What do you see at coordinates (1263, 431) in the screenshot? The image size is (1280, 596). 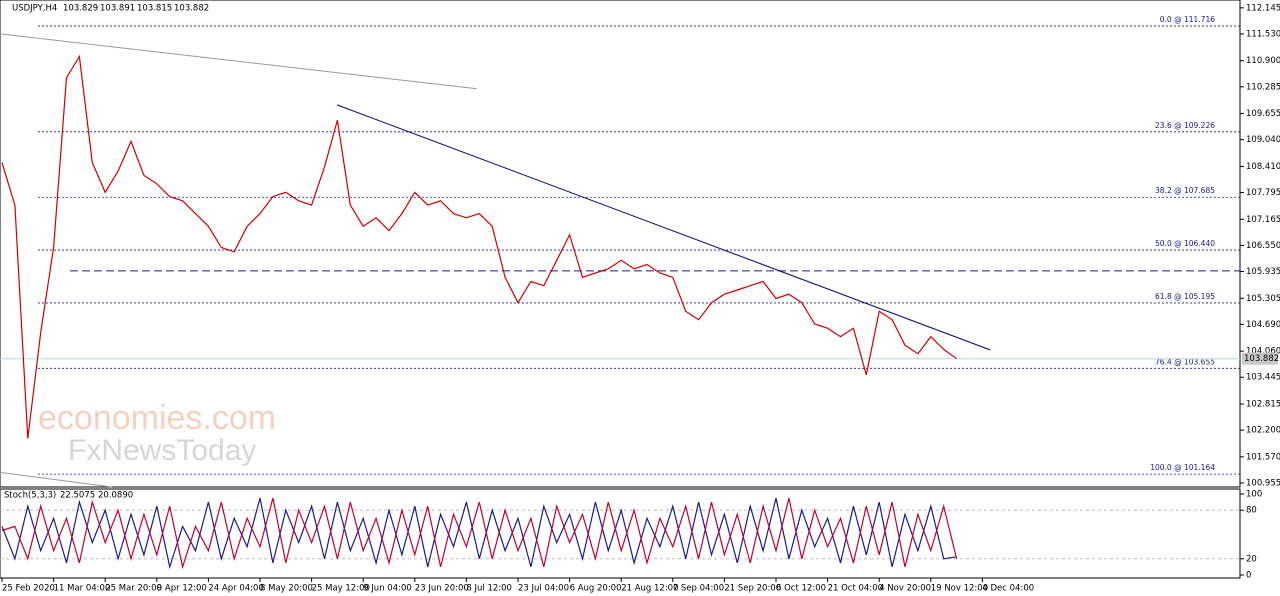 I see `y-tick-label: 102.200` at bounding box center [1263, 431].